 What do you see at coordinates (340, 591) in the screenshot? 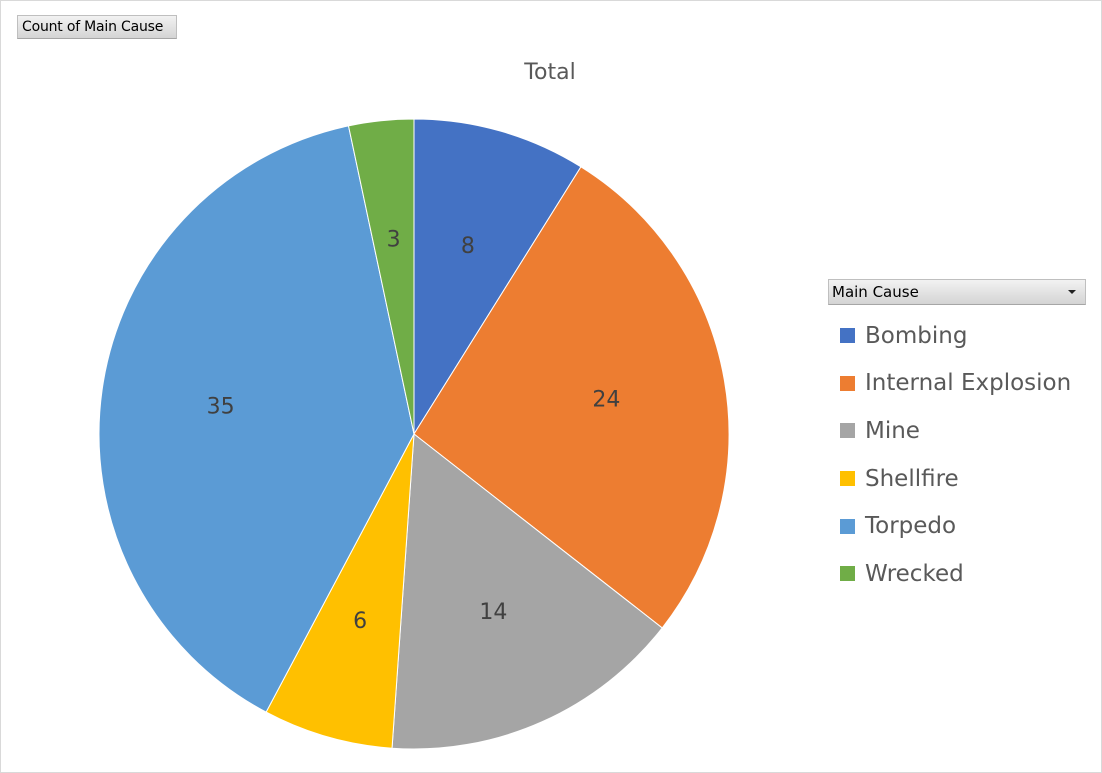
I see `pie-slice-shellfire` at bounding box center [340, 591].